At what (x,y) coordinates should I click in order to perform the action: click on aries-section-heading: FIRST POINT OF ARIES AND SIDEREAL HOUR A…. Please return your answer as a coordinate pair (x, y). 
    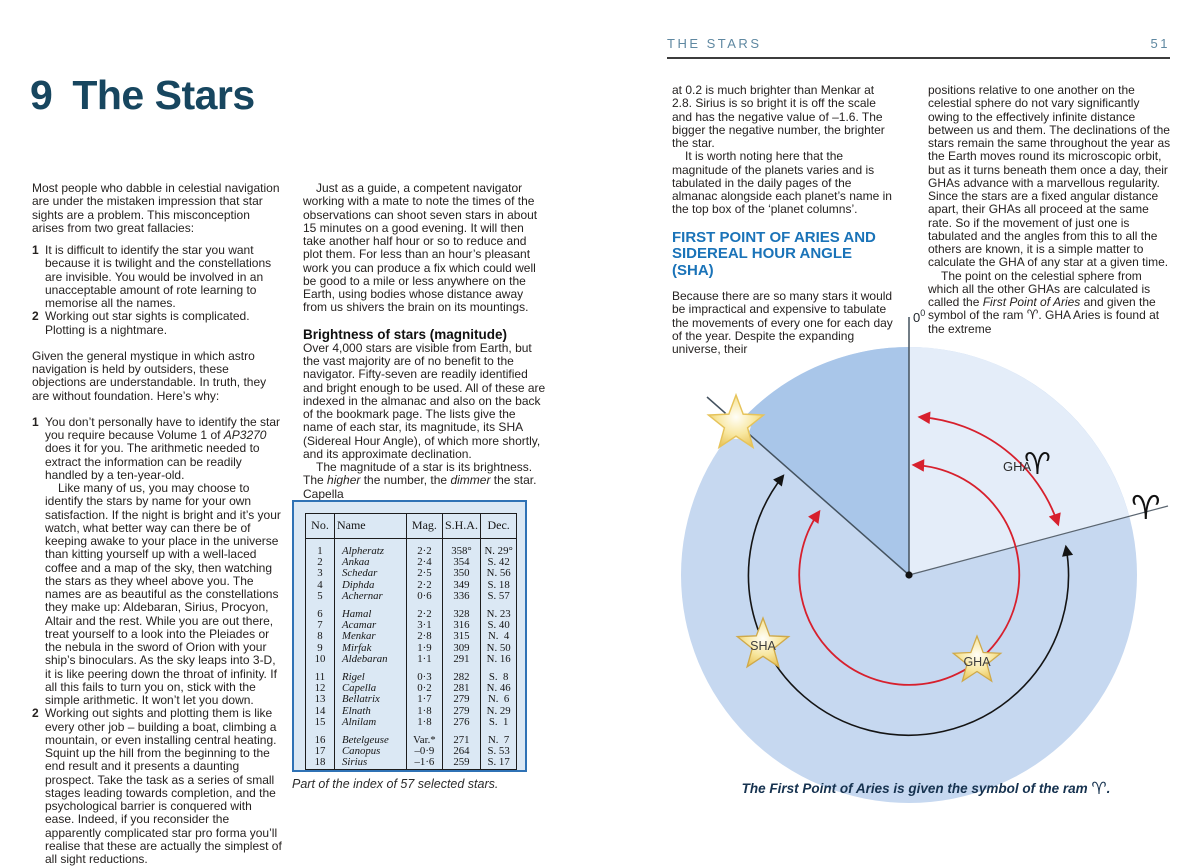
    Looking at the image, I should click on (774, 253).